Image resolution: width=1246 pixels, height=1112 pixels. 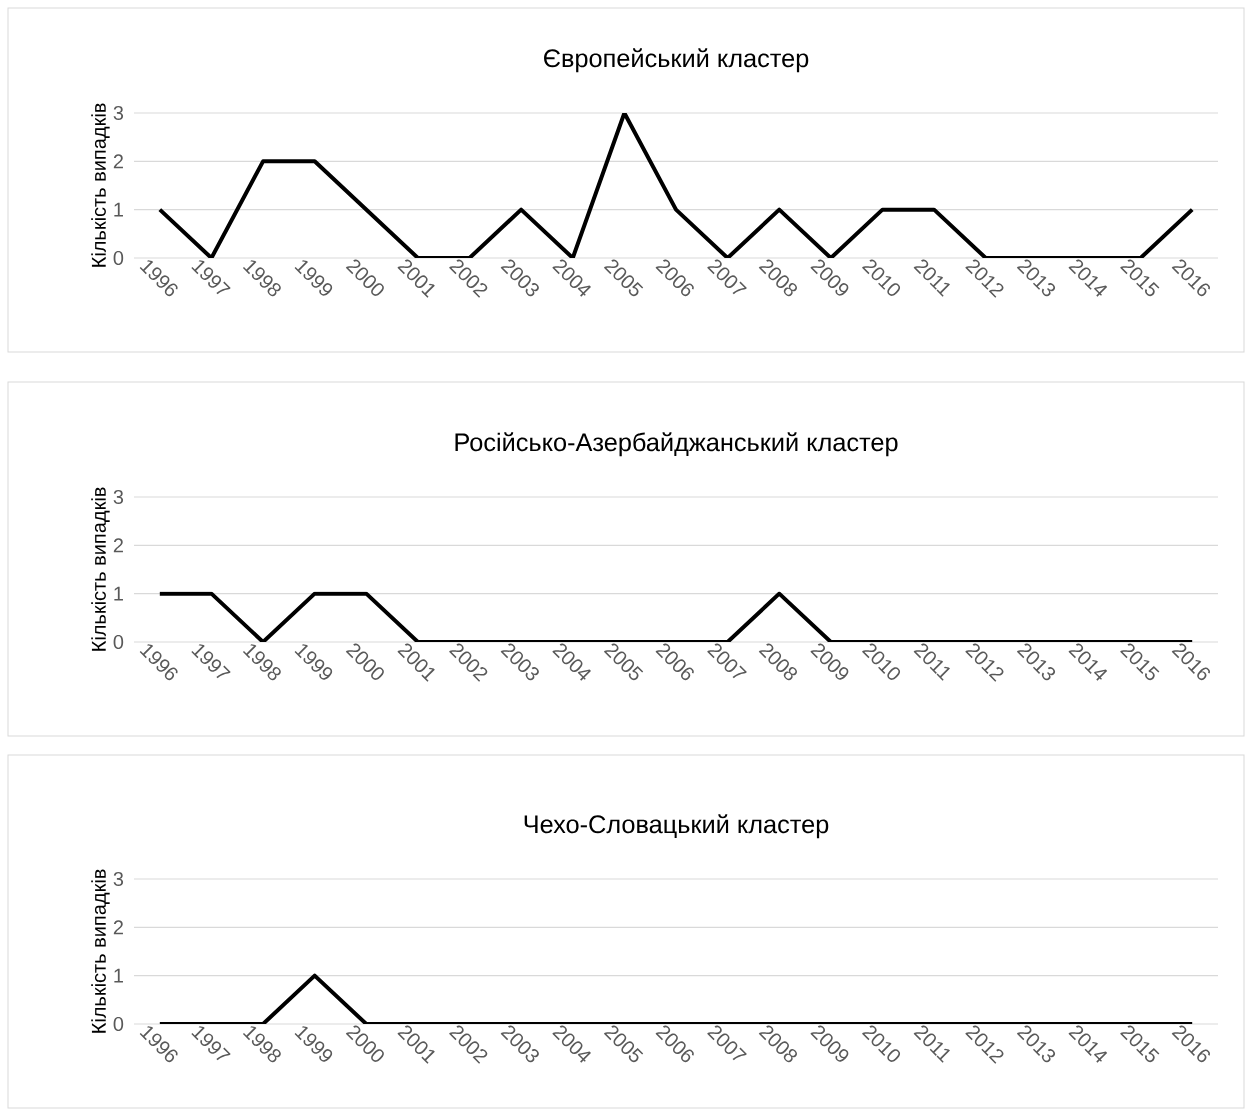 I want to click on chart-title: Російсько-Азербайджанський кластер, so click(x=676, y=444).